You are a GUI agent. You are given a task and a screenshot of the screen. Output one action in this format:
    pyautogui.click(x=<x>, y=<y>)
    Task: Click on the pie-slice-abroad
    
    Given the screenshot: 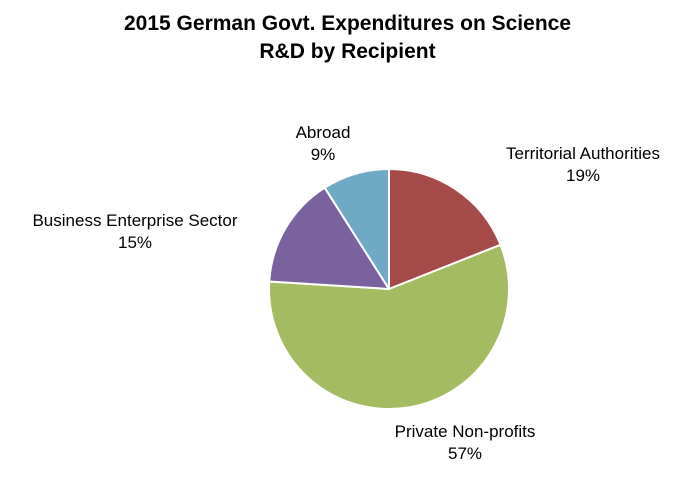 What is the action you would take?
    pyautogui.click(x=356, y=229)
    